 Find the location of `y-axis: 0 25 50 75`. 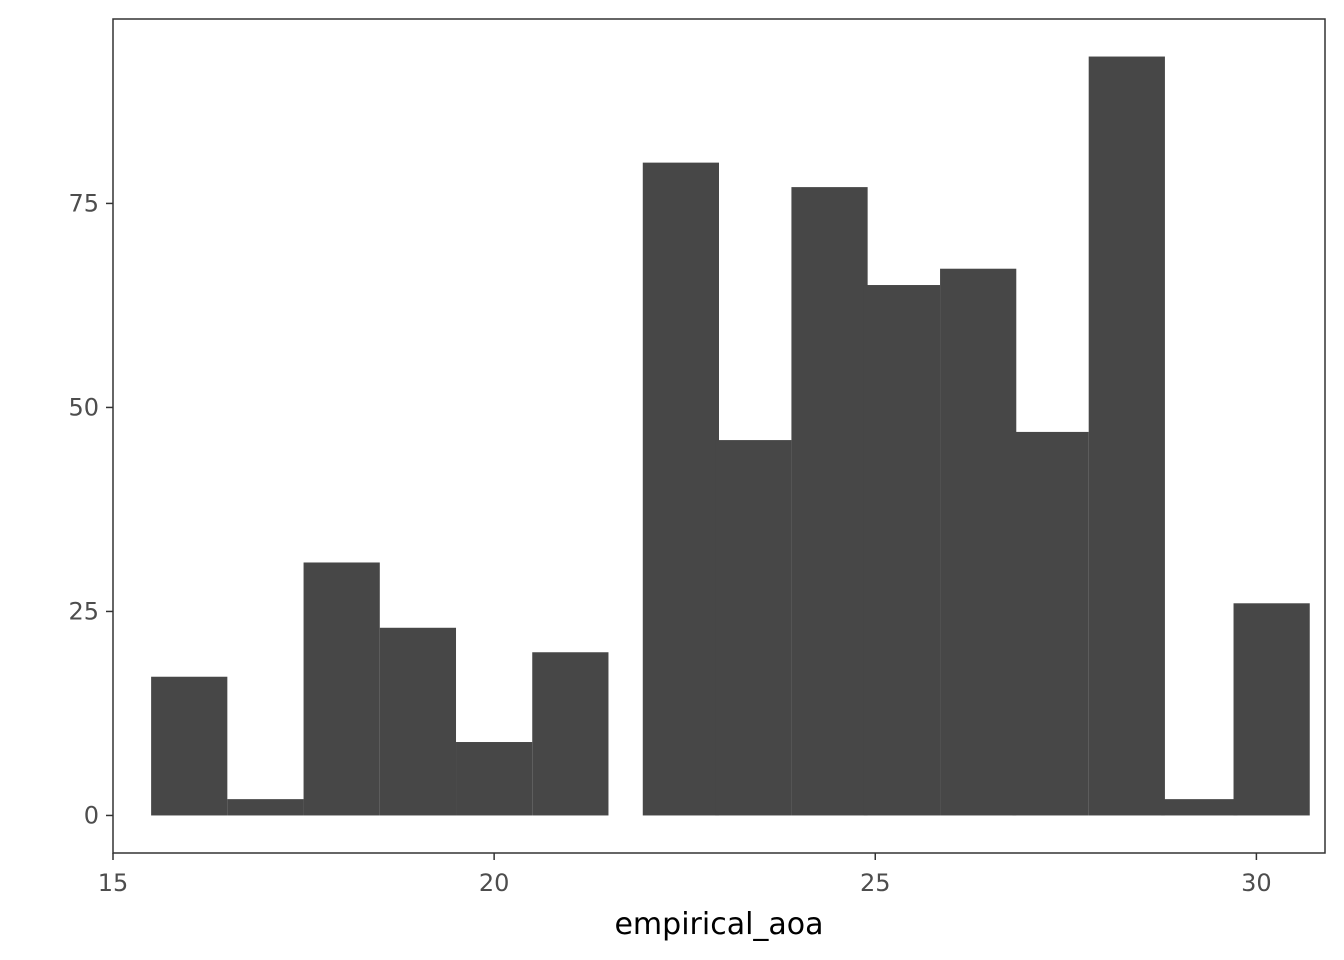

y-axis: 0 25 50 75 is located at coordinates (90, 509).